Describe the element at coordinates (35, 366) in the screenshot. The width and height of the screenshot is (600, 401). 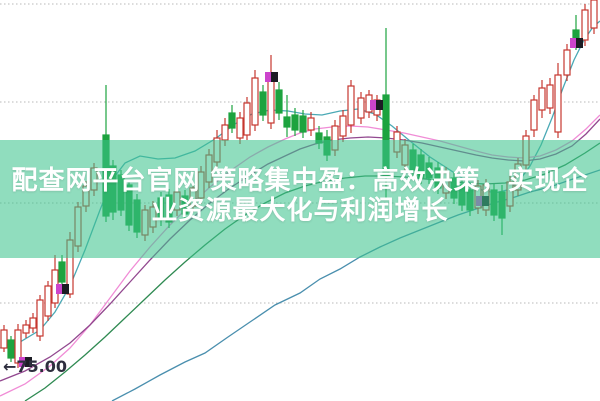
I see `price-level-label: ←75.00` at that location.